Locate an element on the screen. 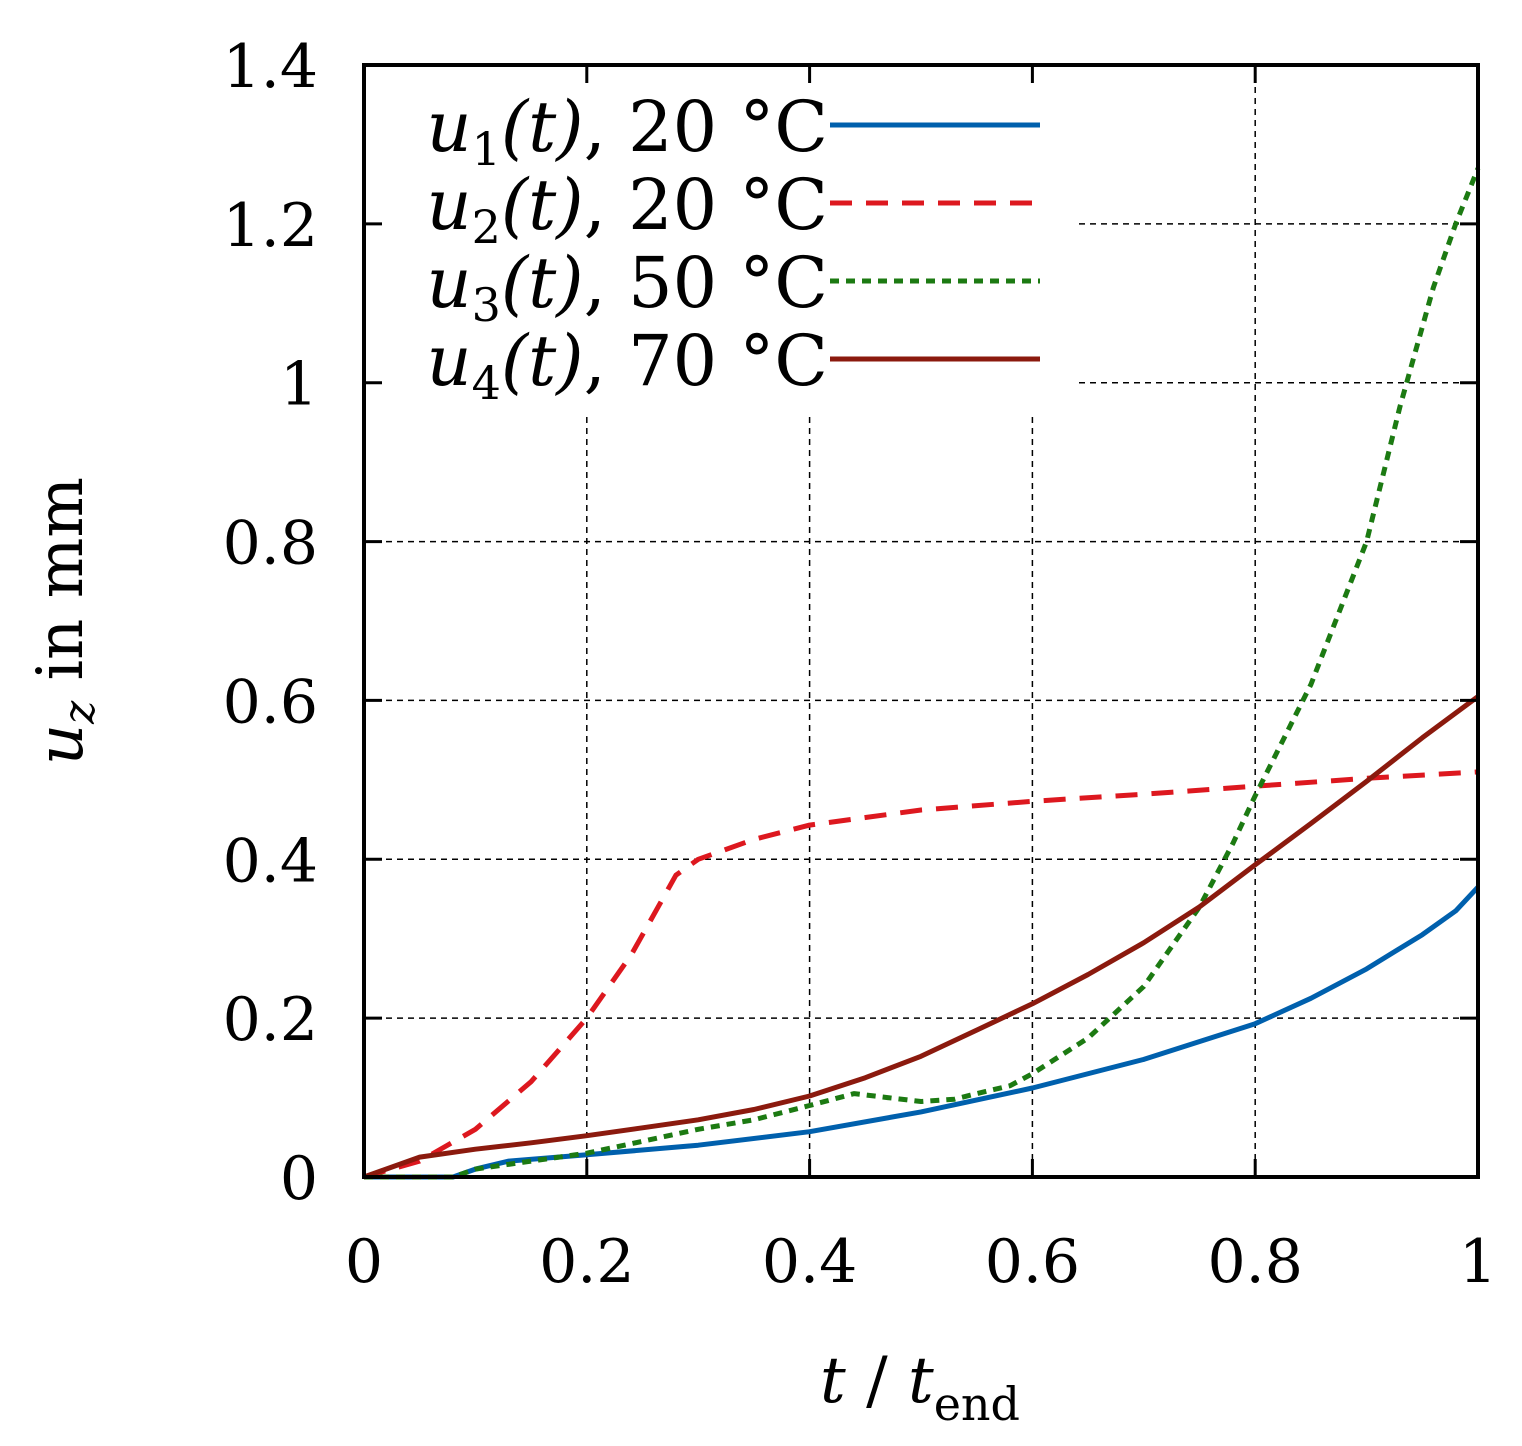  y-tick-label: 1.4 is located at coordinates (270, 67).